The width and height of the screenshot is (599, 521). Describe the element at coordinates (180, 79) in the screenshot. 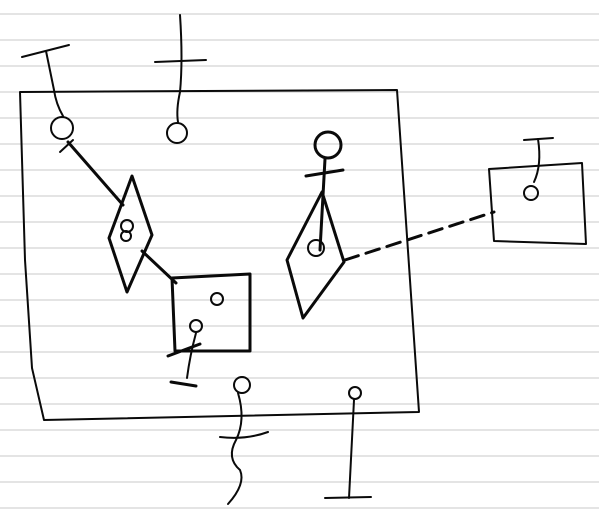

I see `pinned-stick-top` at that location.